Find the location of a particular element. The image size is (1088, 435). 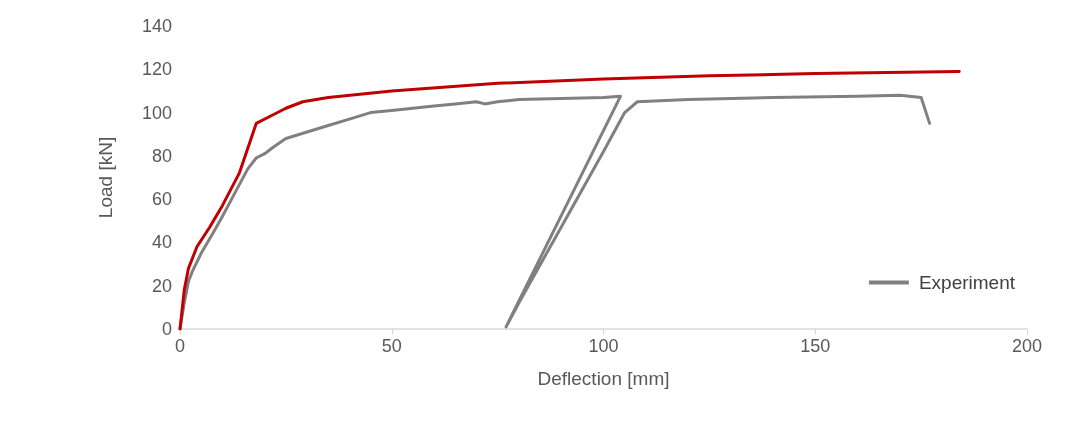

x-tick-label: 200 is located at coordinates (1027, 346).